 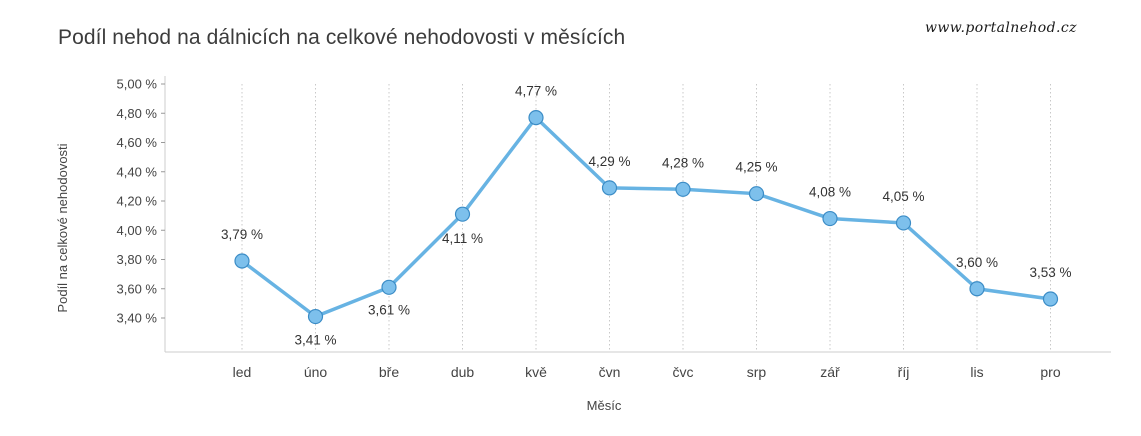 What do you see at coordinates (757, 372) in the screenshot?
I see `x-tick-label: srp` at bounding box center [757, 372].